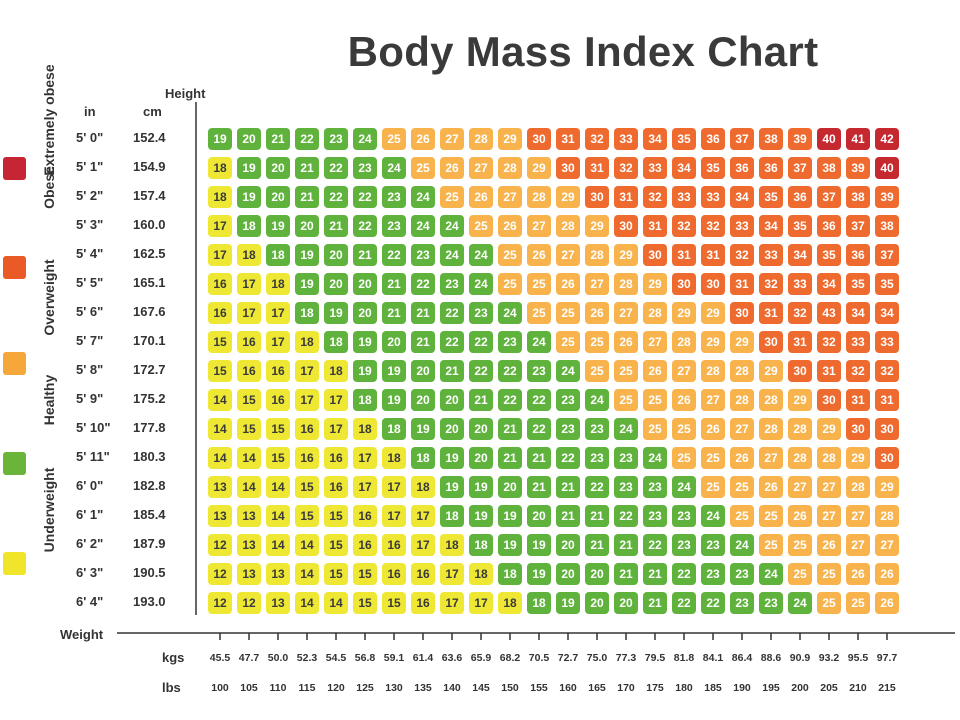  What do you see at coordinates (423, 658) in the screenshot?
I see `weight-kg-label: 61.4` at bounding box center [423, 658].